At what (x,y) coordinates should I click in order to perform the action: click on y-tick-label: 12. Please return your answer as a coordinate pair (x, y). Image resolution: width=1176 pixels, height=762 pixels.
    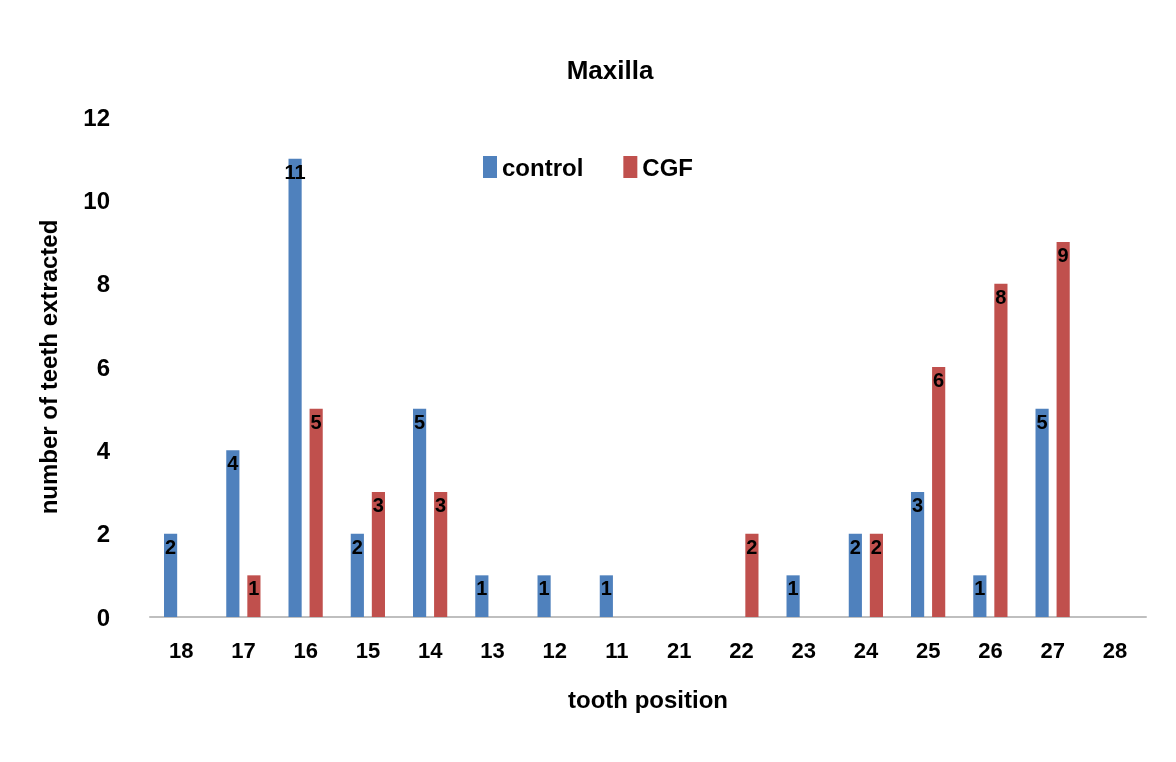
    Looking at the image, I should click on (96, 117).